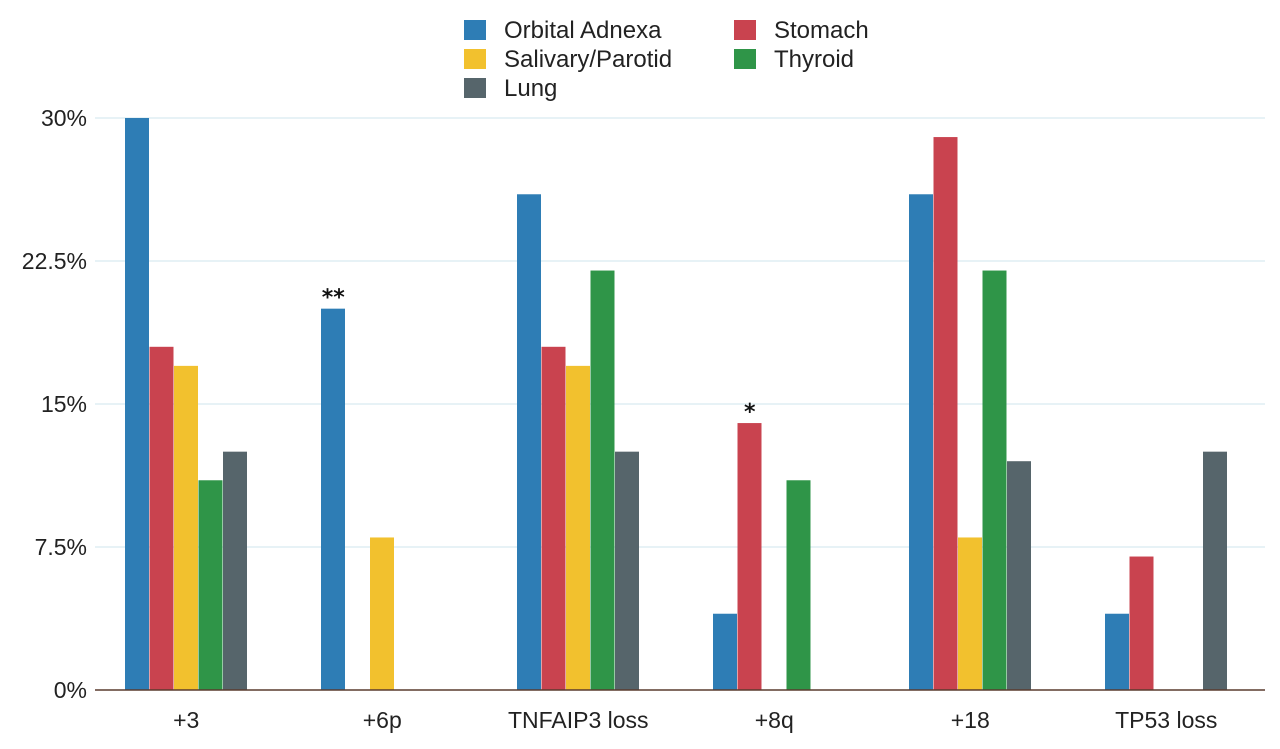 The image size is (1280, 749). Describe the element at coordinates (774, 720) in the screenshot. I see `x-category-label: +8q` at that location.